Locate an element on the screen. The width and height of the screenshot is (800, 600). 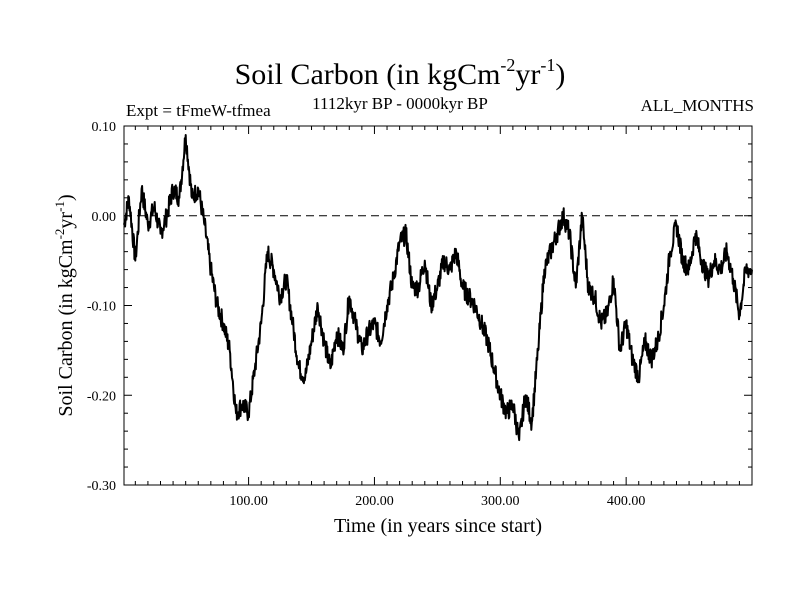
chart-title: Soil Carbon (in kgCm-2yr-1) is located at coordinates (400, 73).